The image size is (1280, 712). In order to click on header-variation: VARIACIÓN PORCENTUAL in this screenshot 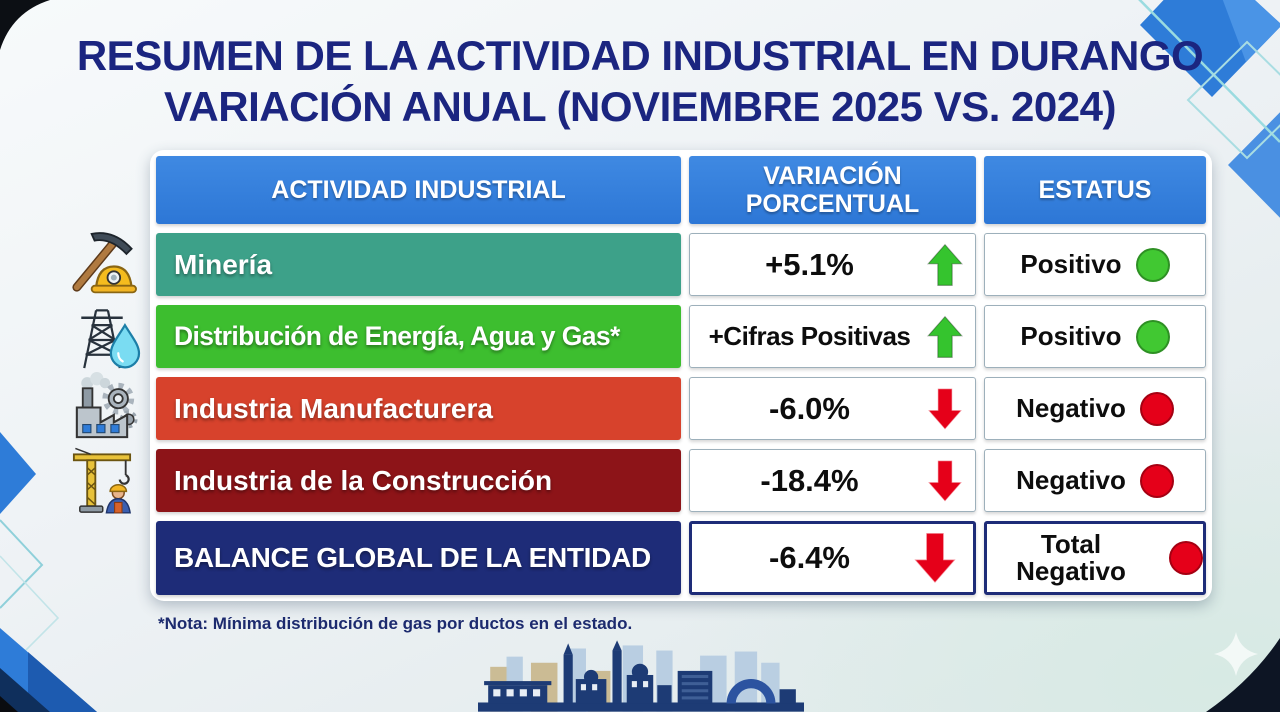, I will do `click(832, 190)`.